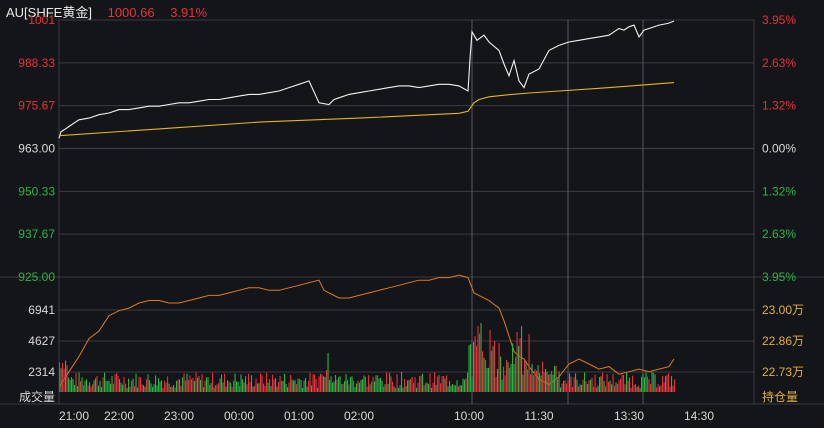 The width and height of the screenshot is (824, 428). Describe the element at coordinates (41, 372) in the screenshot. I see `volume-tick-label: 2314` at that location.